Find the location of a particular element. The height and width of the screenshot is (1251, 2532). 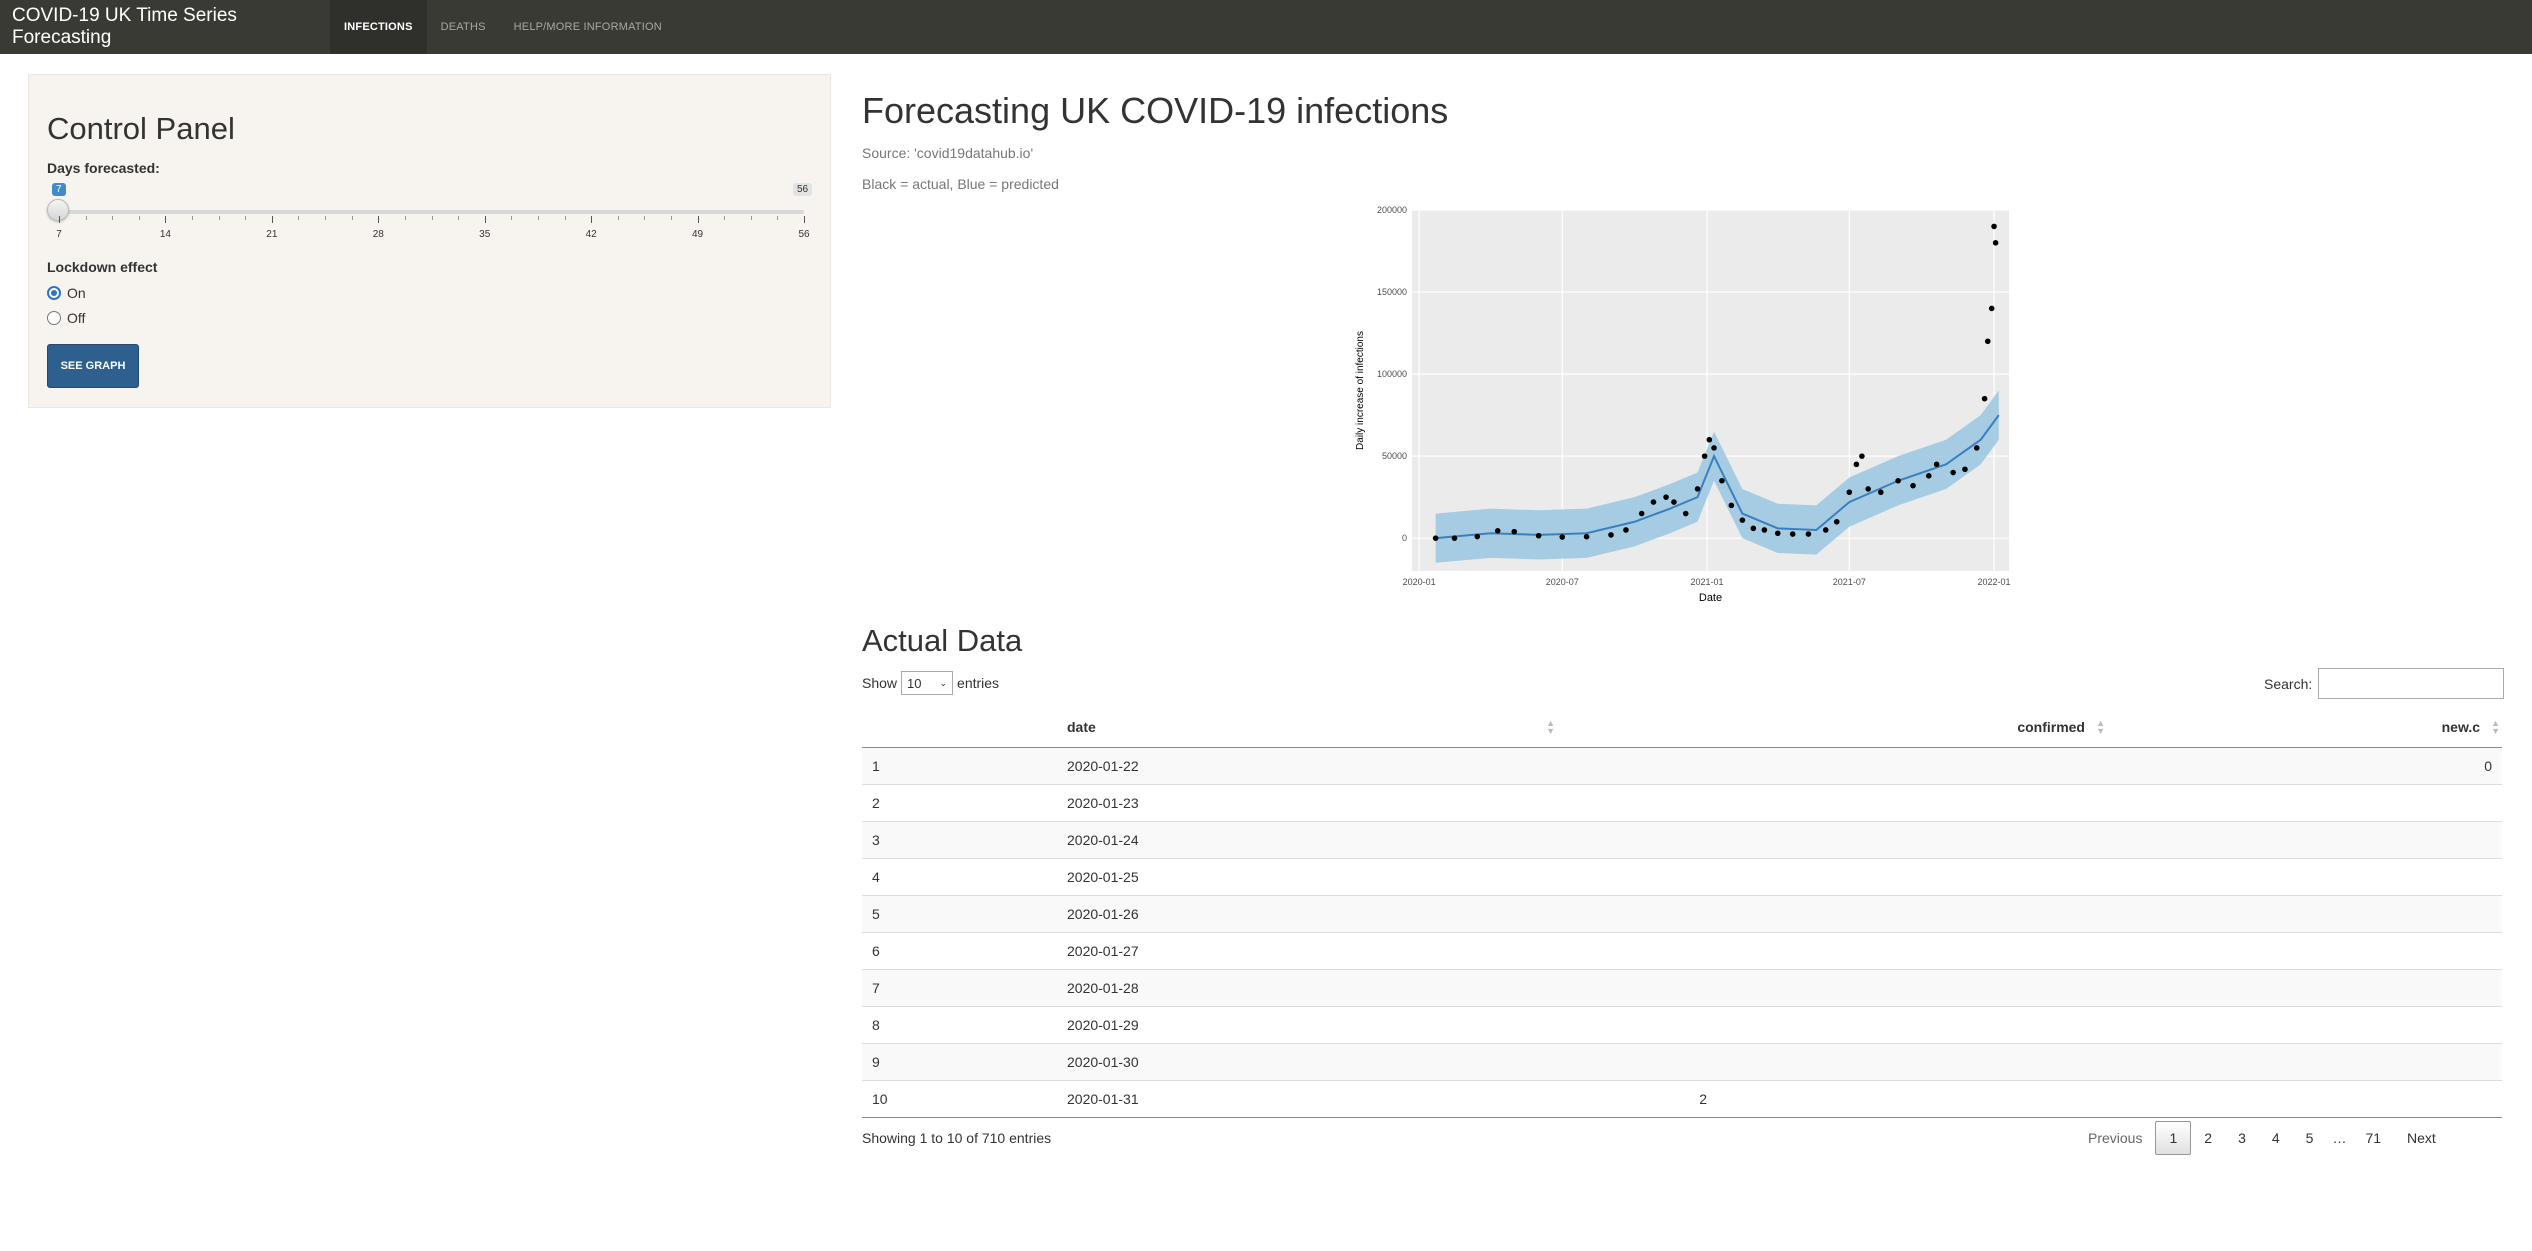

table-row: 1 2020-01-22 0 is located at coordinates (1682, 765).